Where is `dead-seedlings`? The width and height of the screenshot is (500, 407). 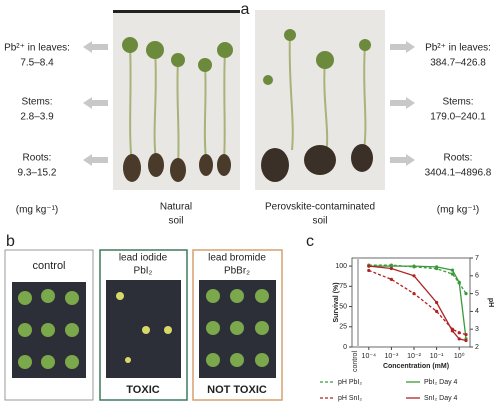 dead-seedlings is located at coordinates (144, 327).